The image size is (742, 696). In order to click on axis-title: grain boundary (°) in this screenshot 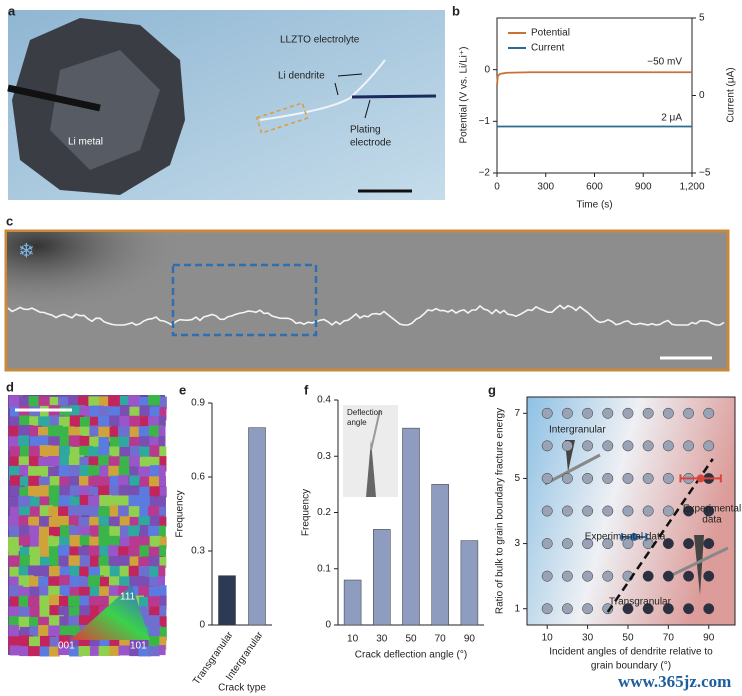, I will do `click(631, 666)`.